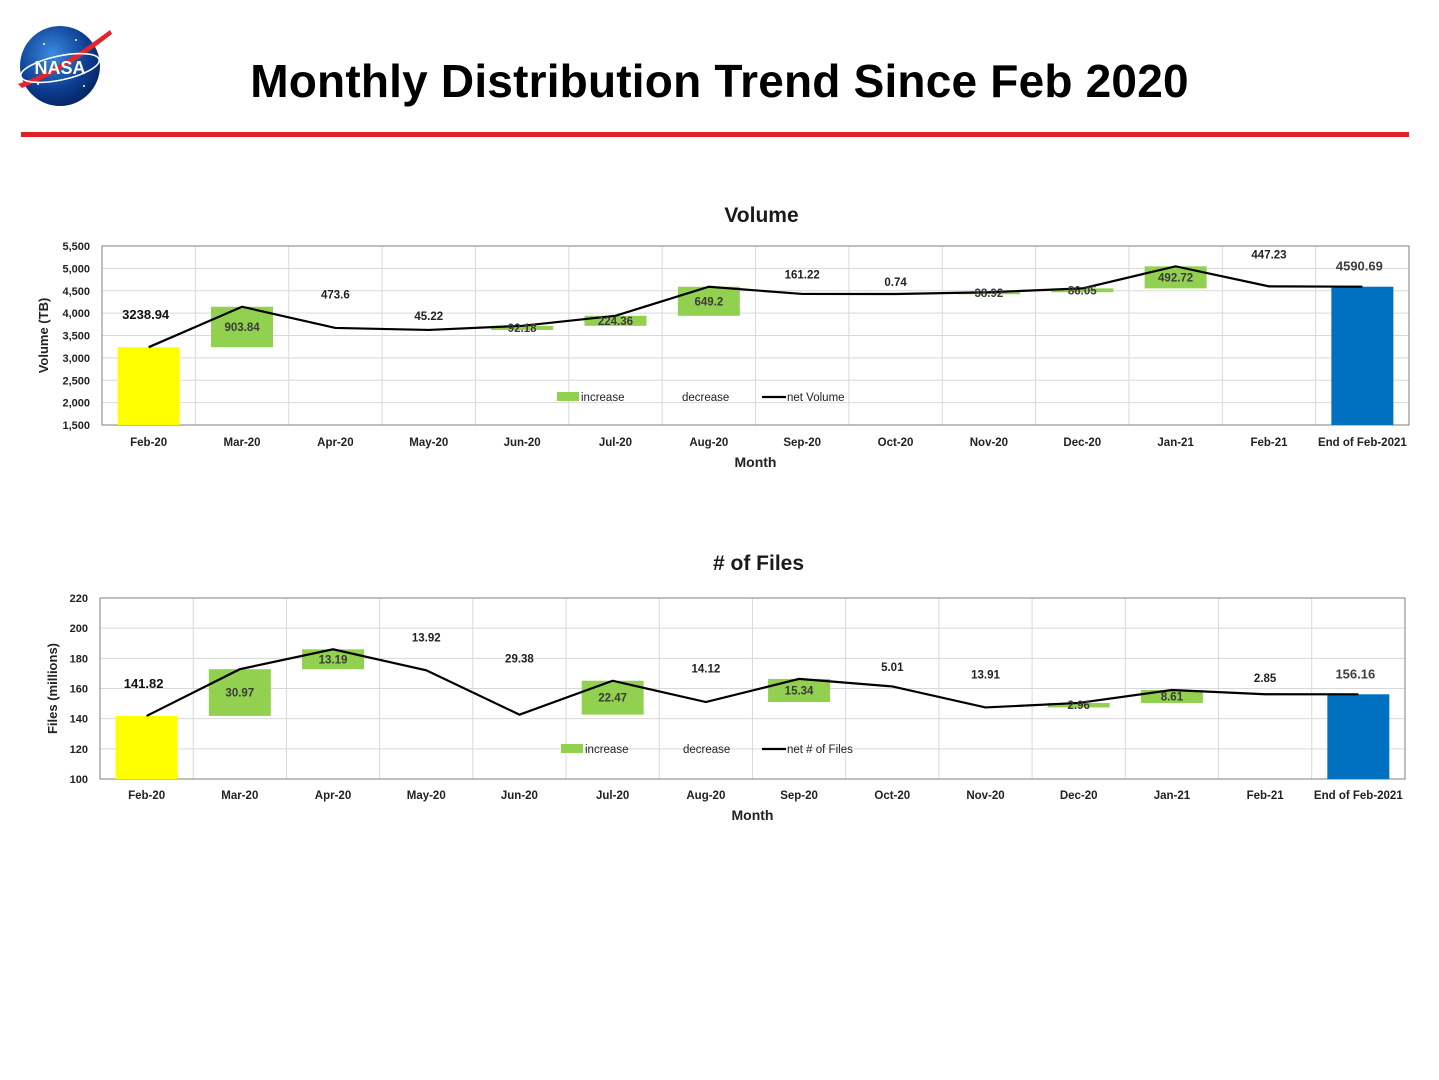  I want to click on legend-decrease-label: decrease, so click(706, 750).